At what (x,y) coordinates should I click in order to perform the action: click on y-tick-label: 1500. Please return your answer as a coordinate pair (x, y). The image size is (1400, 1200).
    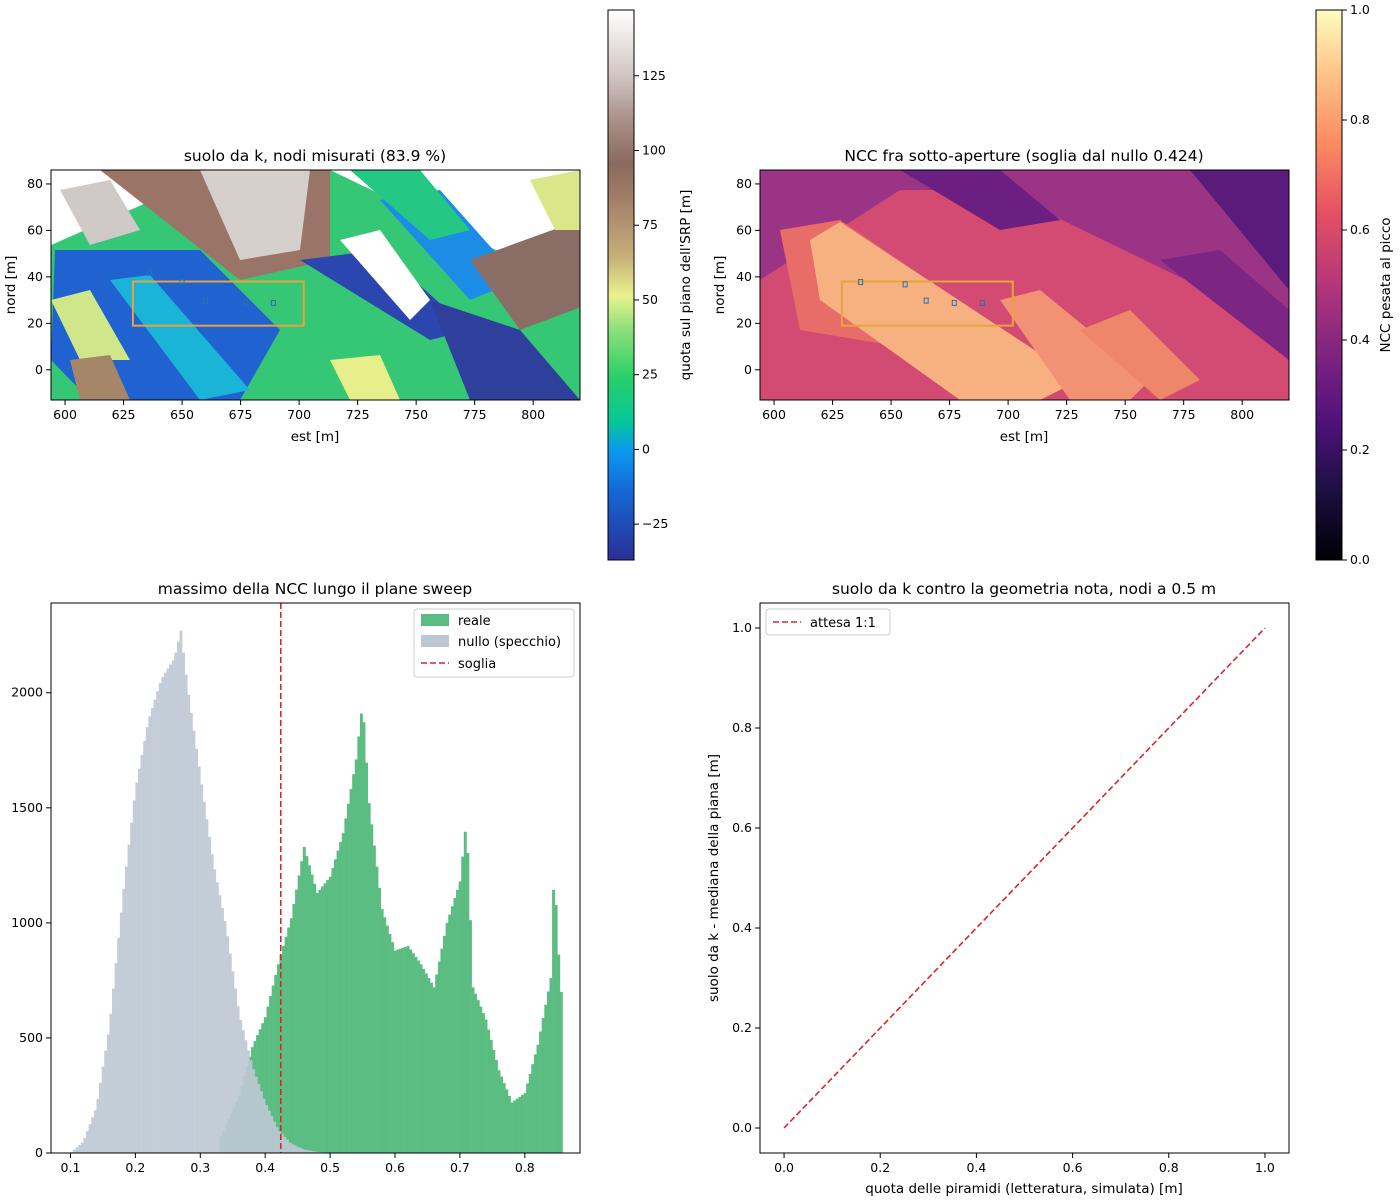
    Looking at the image, I should click on (27, 807).